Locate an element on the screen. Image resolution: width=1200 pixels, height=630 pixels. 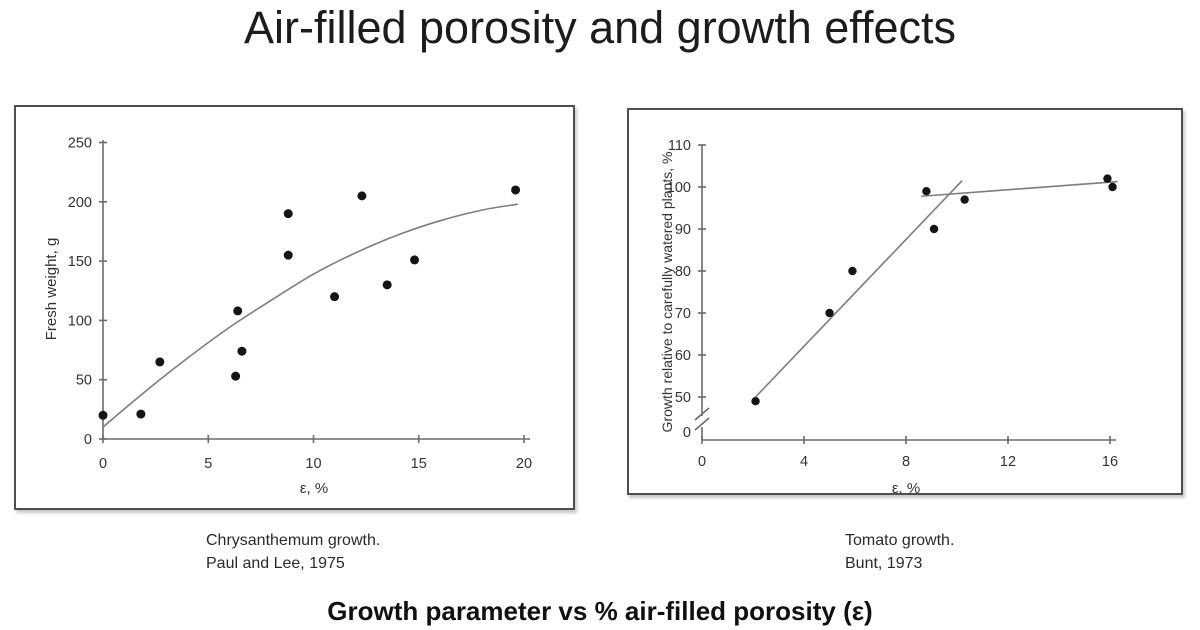
slide-title: Air-filled porosity and growth effects is located at coordinates (599, 27).